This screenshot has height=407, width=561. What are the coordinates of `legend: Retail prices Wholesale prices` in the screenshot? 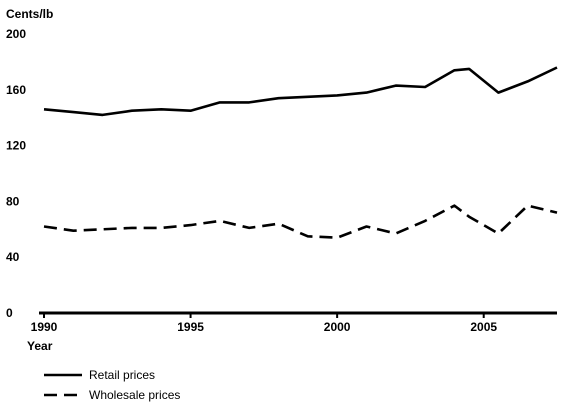 It's located at (112, 385).